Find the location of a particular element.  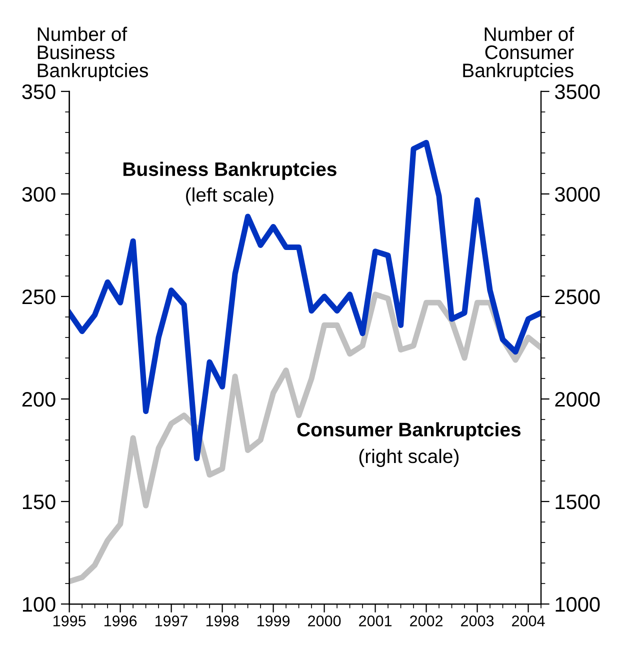

y2-tick-label: 3500 is located at coordinates (577, 92).